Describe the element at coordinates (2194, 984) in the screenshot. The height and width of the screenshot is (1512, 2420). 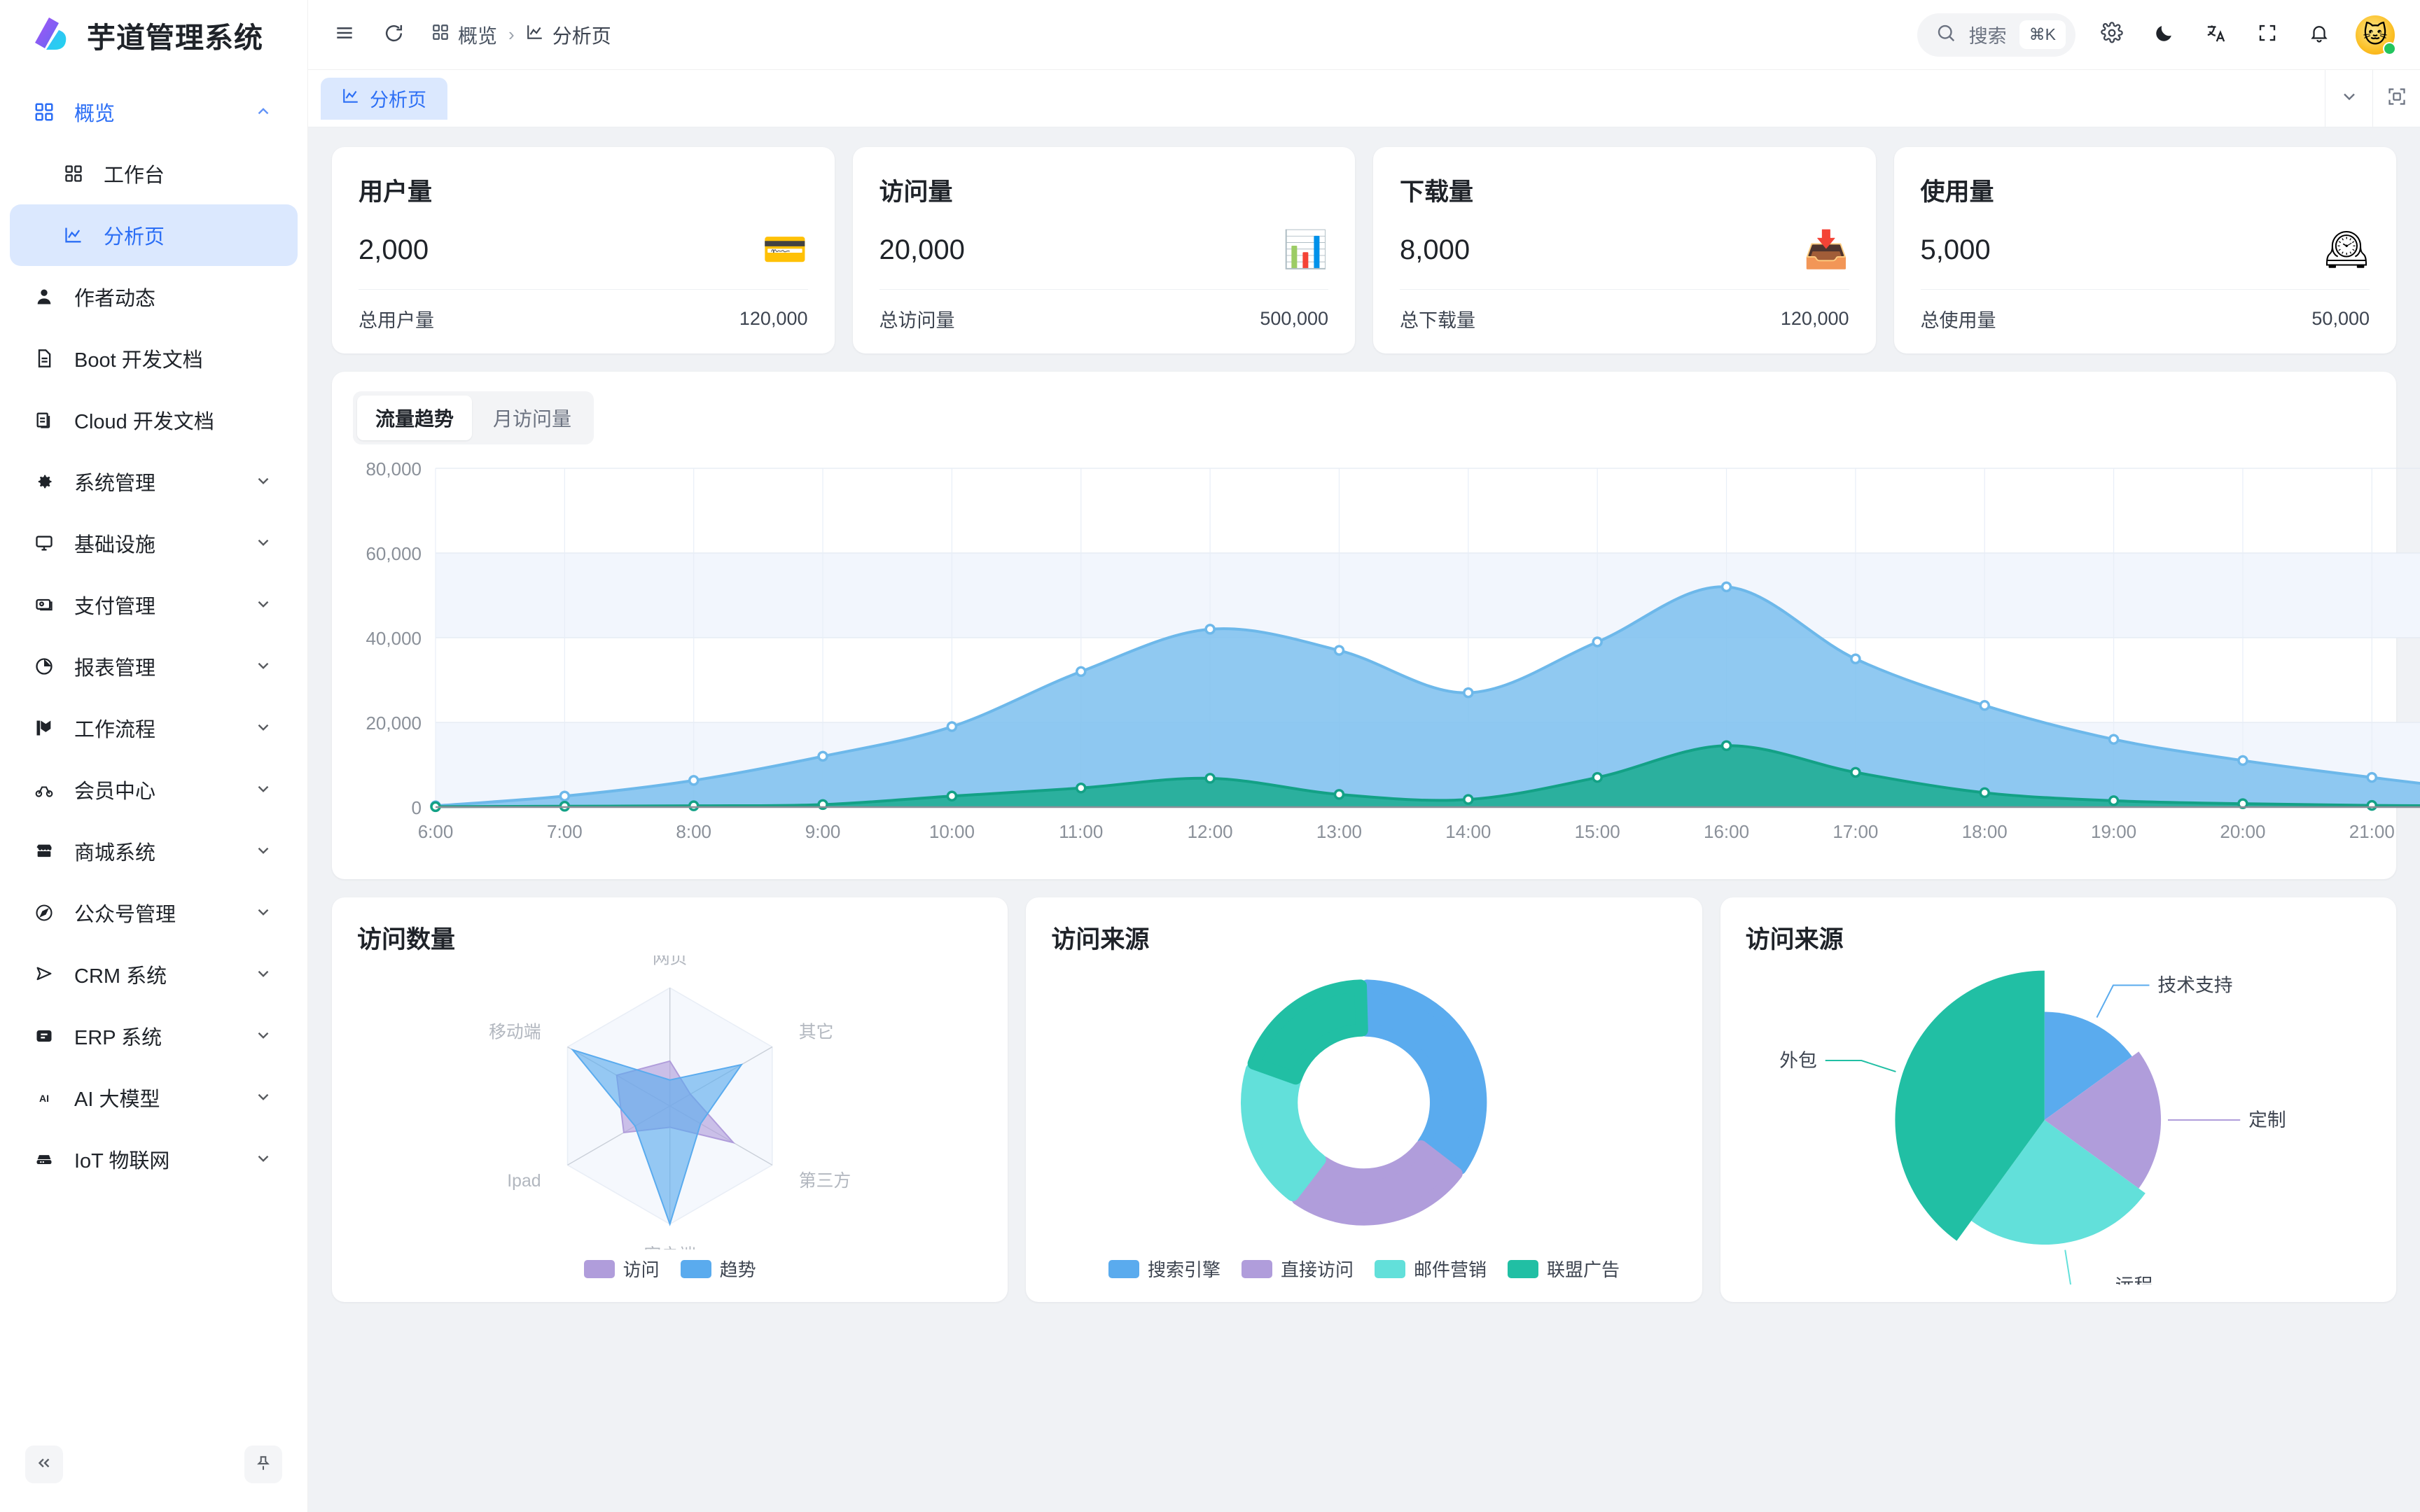
I see `svg-text: 技术支持` at that location.